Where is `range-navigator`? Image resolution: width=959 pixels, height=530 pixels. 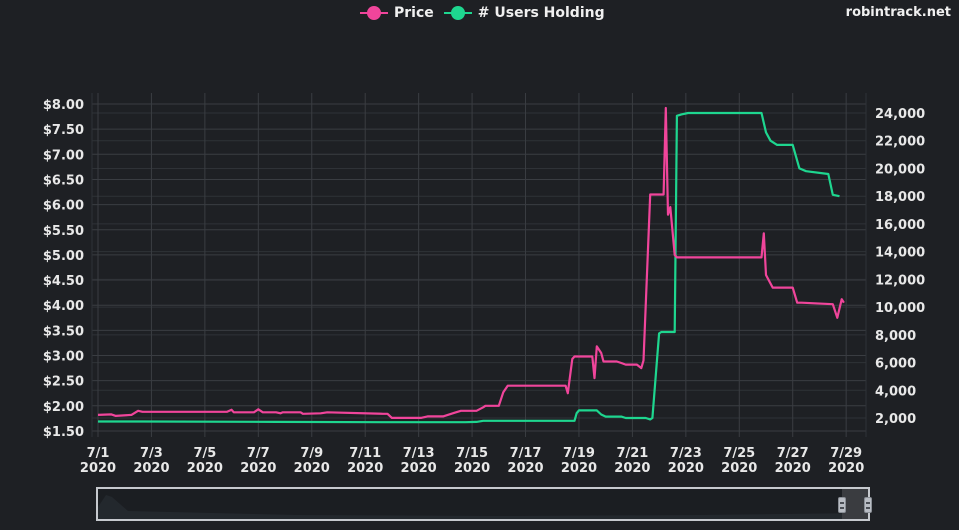
range-navigator is located at coordinates (484, 504).